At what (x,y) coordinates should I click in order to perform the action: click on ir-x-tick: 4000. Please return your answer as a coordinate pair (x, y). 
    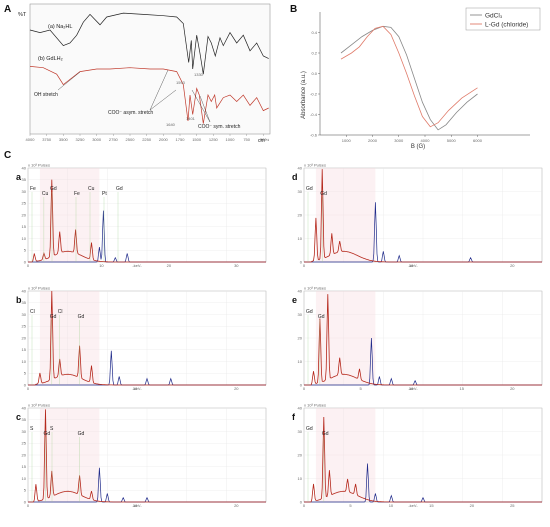
    Looking at the image, I should click on (31, 139).